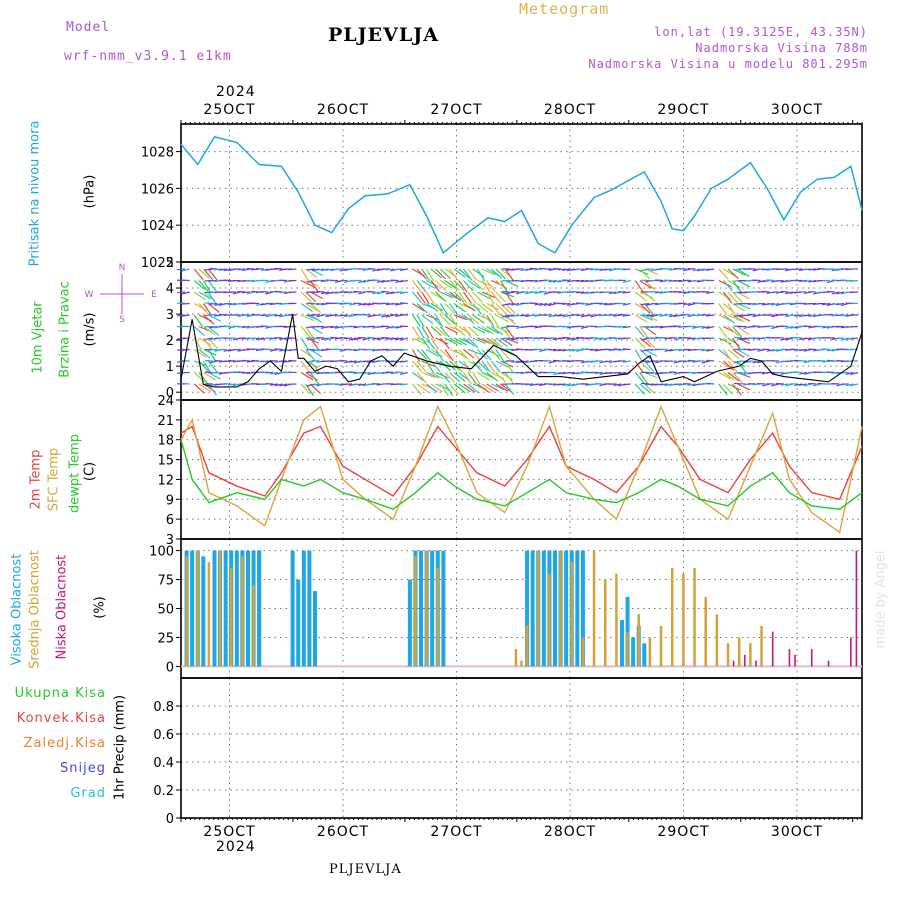 The image size is (900, 900). I want to click on station-title: PLJEVLJA, so click(383, 35).